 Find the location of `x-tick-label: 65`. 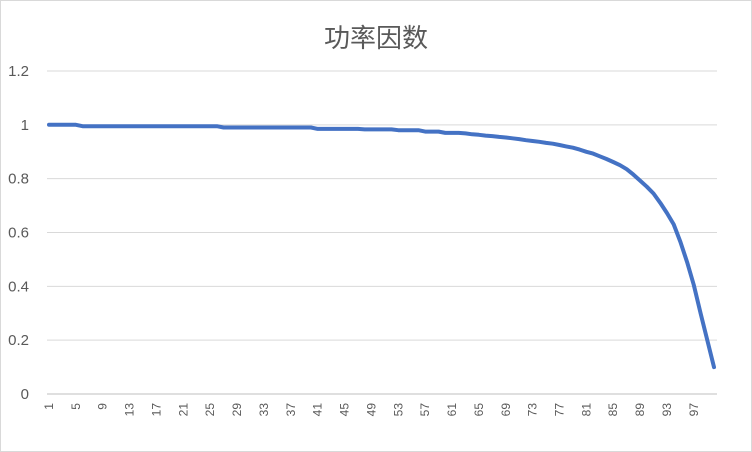

x-tick-label: 65 is located at coordinates (479, 410).